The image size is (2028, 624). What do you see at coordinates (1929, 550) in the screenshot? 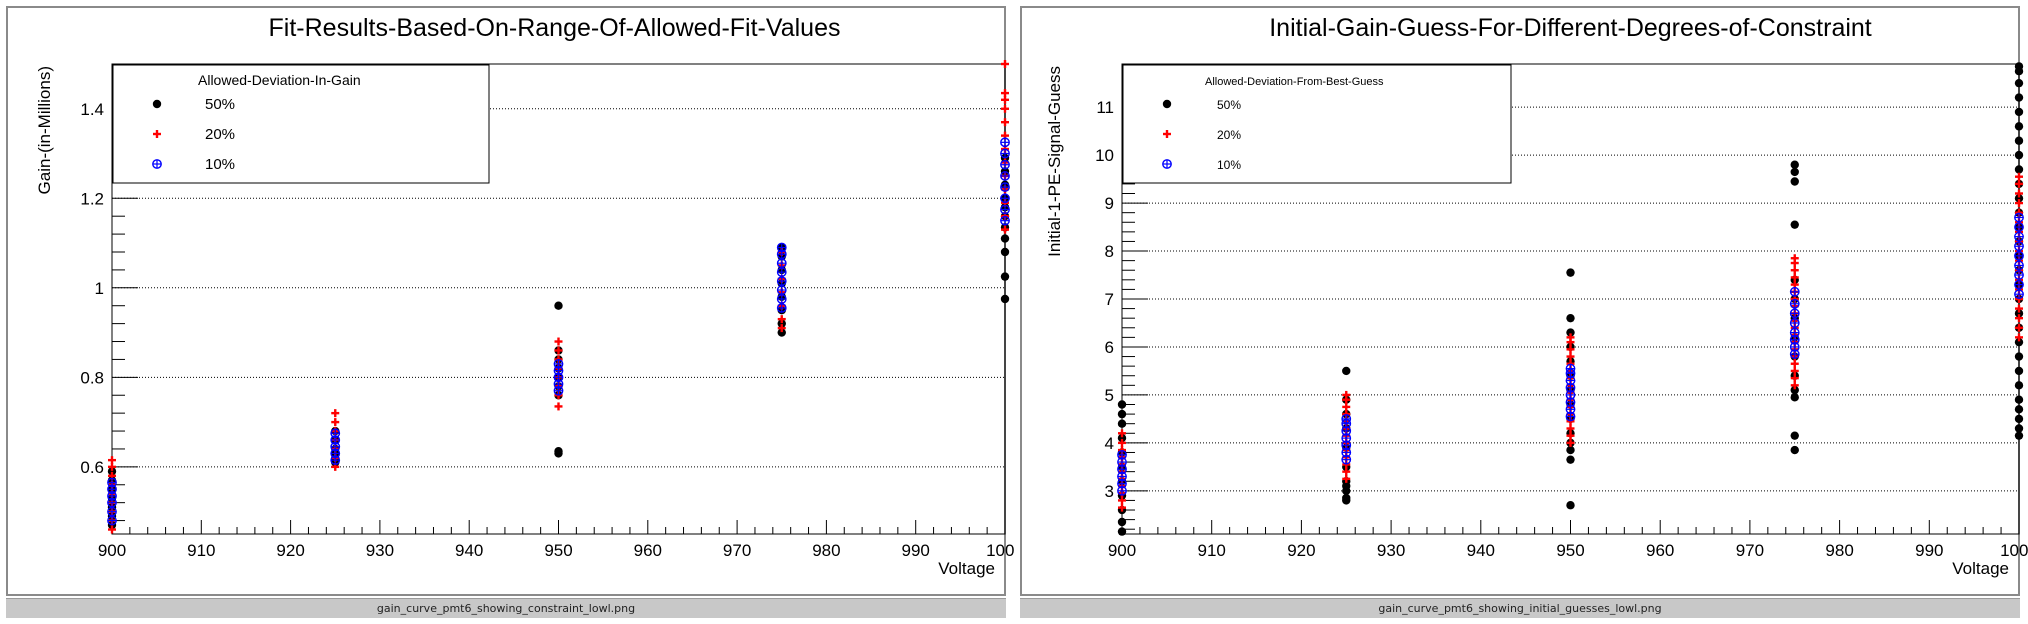
I see `x-tick-label: 990` at bounding box center [1929, 550].